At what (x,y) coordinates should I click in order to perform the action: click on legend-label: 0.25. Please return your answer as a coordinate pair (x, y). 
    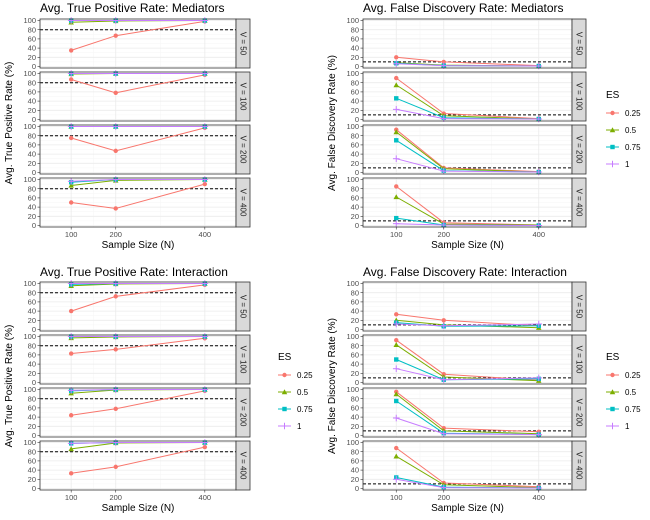
    Looking at the image, I should click on (305, 375).